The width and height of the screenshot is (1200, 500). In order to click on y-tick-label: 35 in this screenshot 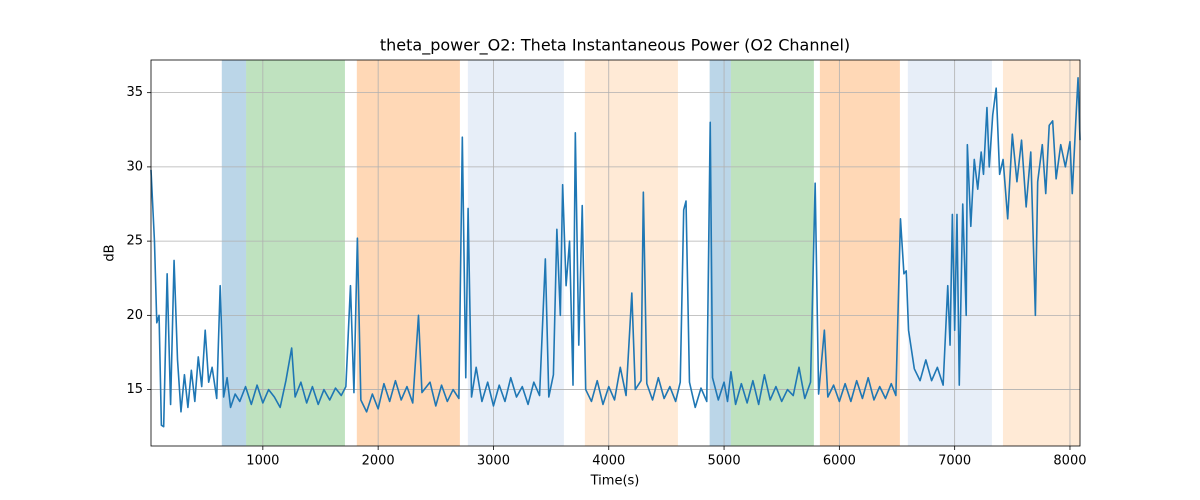, I will do `click(134, 92)`.